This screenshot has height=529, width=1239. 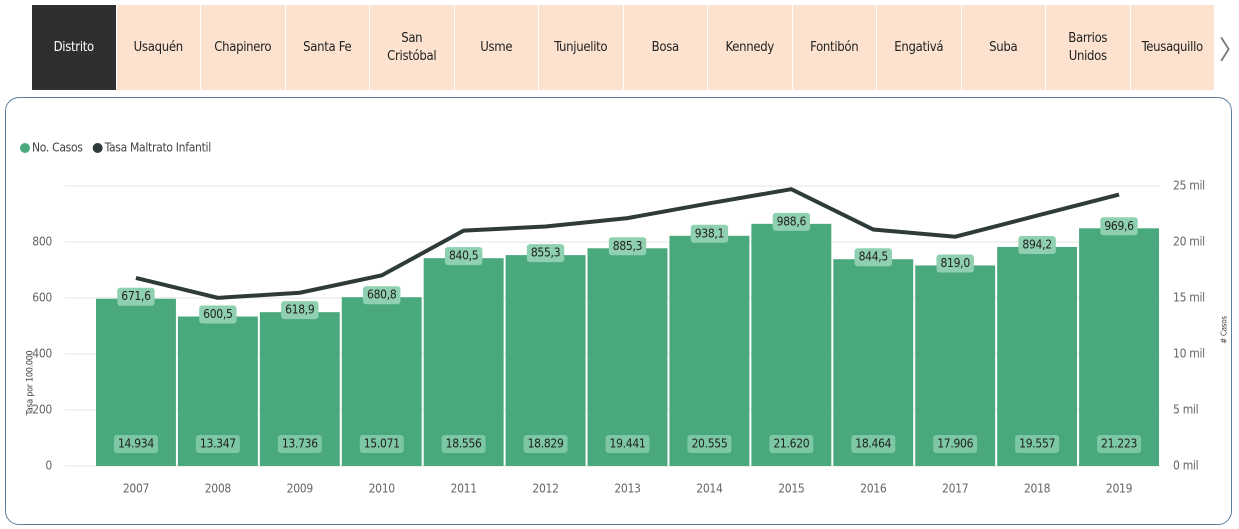 I want to click on tab: Fontibón, so click(x=834, y=47).